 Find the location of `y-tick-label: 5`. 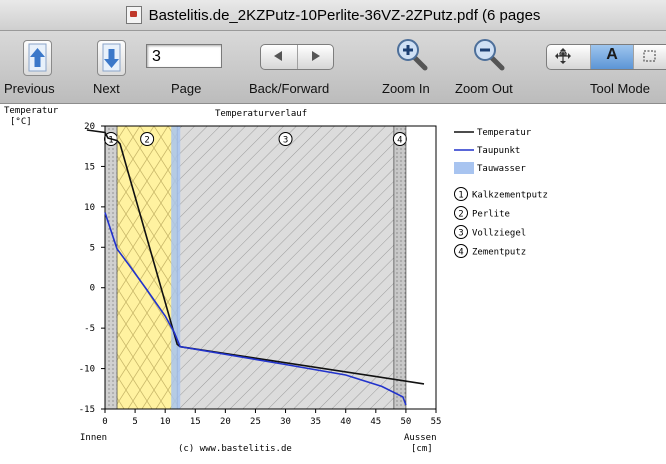

y-tick-label: 5 is located at coordinates (92, 248).